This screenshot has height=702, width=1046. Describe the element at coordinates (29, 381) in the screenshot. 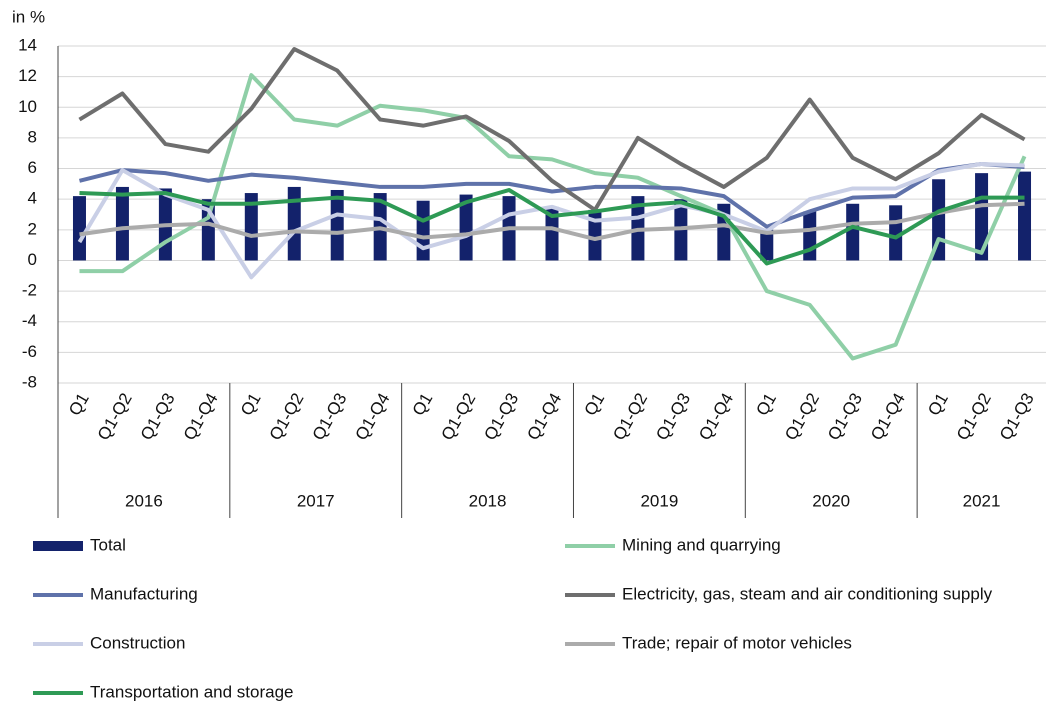

I see `y-tick-label: -8` at that location.